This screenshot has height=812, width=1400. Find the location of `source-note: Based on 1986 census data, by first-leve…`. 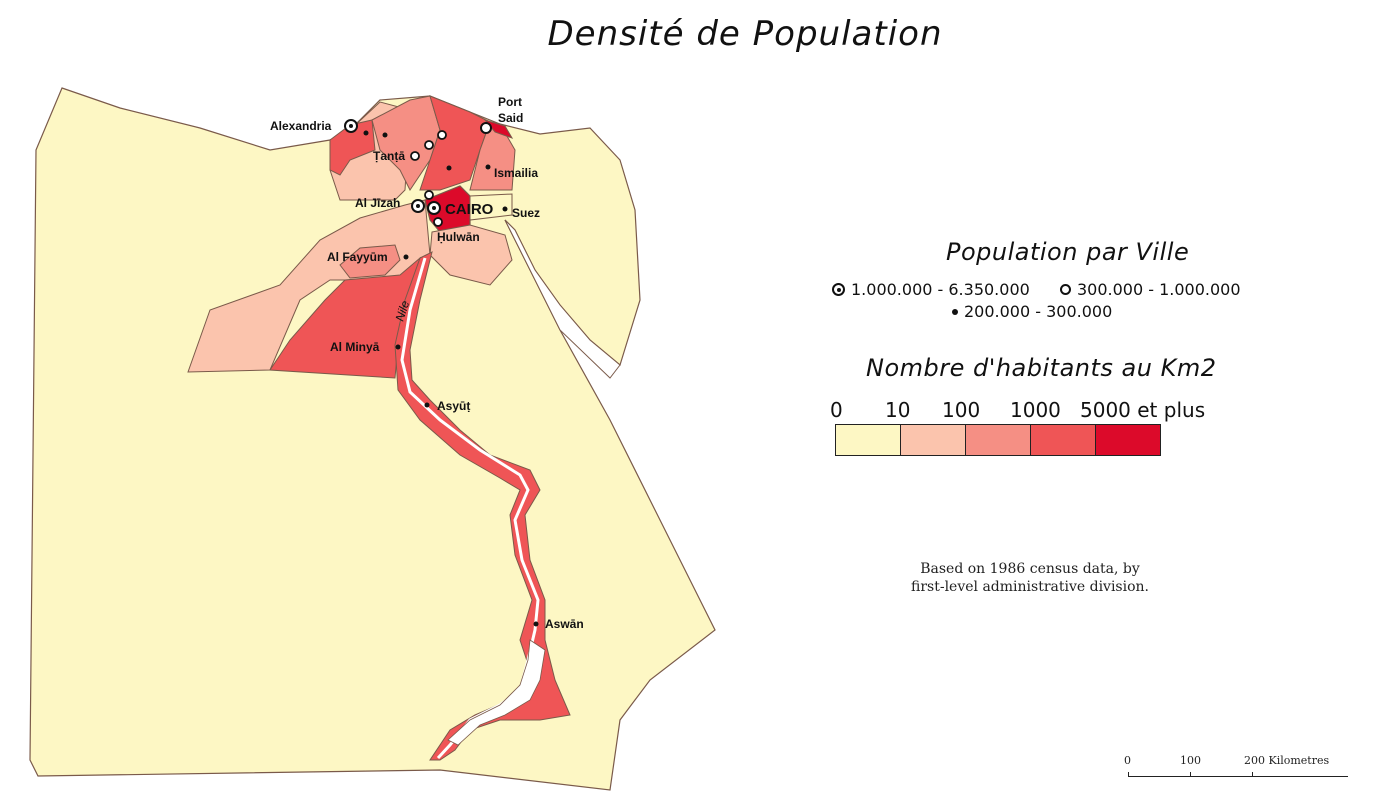

source-note: Based on 1986 census data, by first-leve… is located at coordinates (1030, 578).